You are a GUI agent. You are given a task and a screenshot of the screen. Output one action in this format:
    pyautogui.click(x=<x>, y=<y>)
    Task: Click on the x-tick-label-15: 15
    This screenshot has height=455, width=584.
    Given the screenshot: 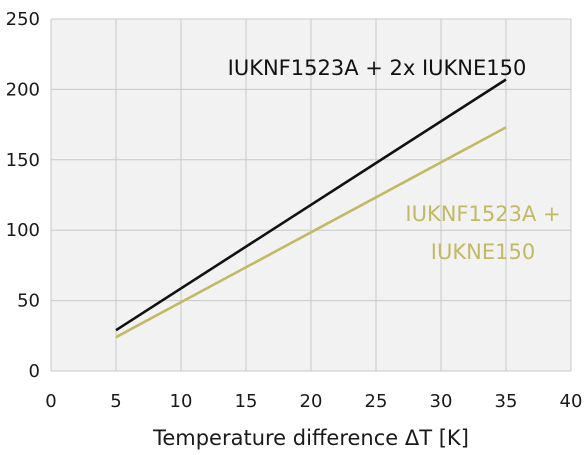 What is the action you would take?
    pyautogui.click(x=246, y=401)
    